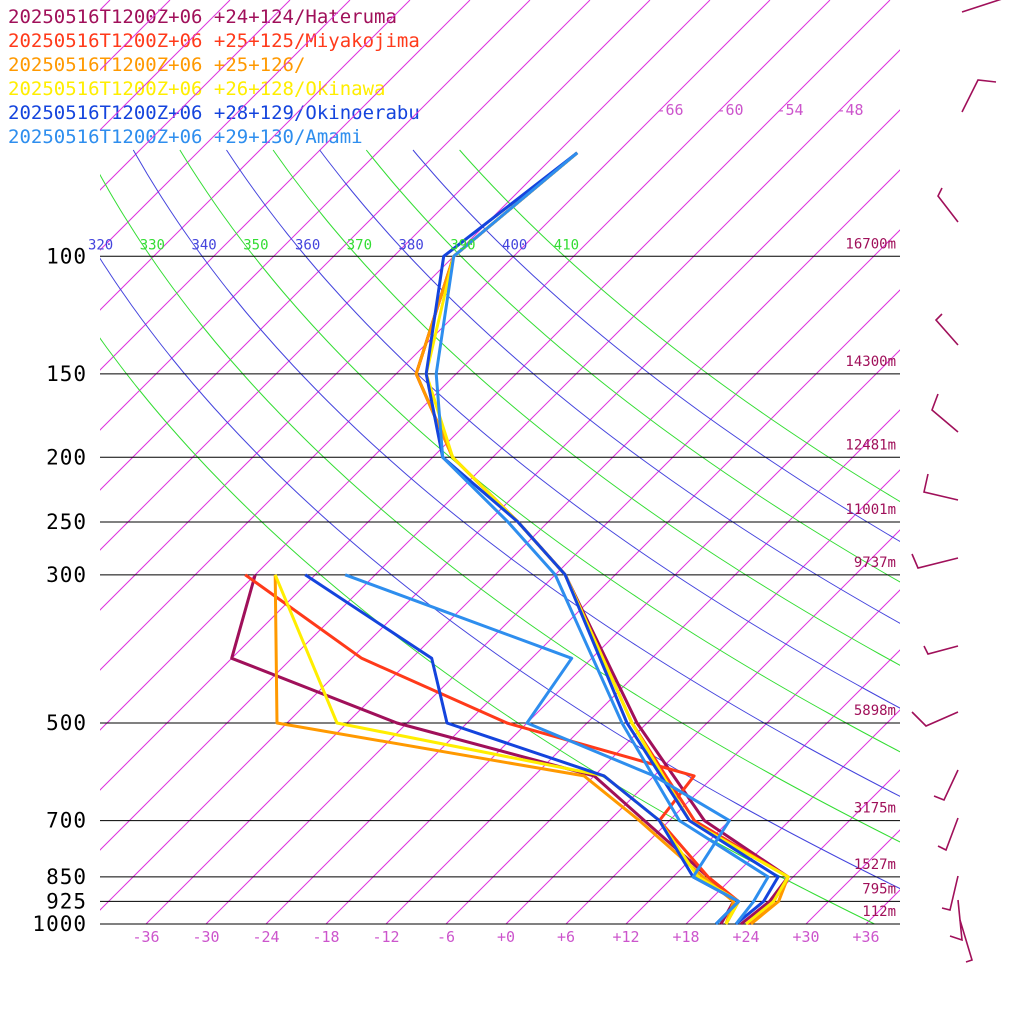  I want to click on temperature-tick-label: -36, so click(145, 937).